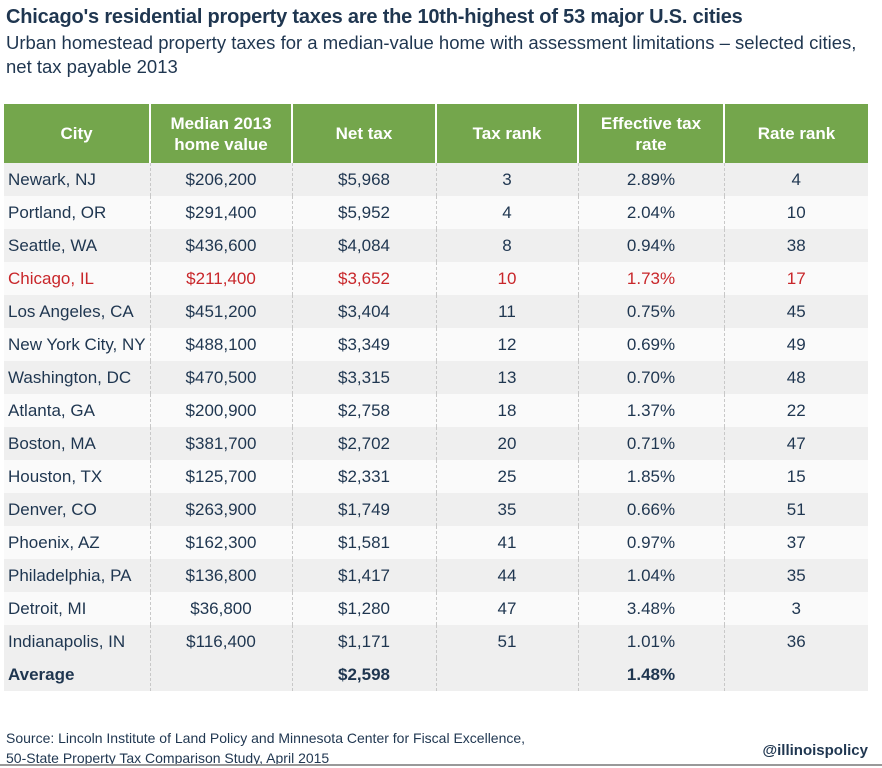  I want to click on table-cell: $136,800, so click(220, 575).